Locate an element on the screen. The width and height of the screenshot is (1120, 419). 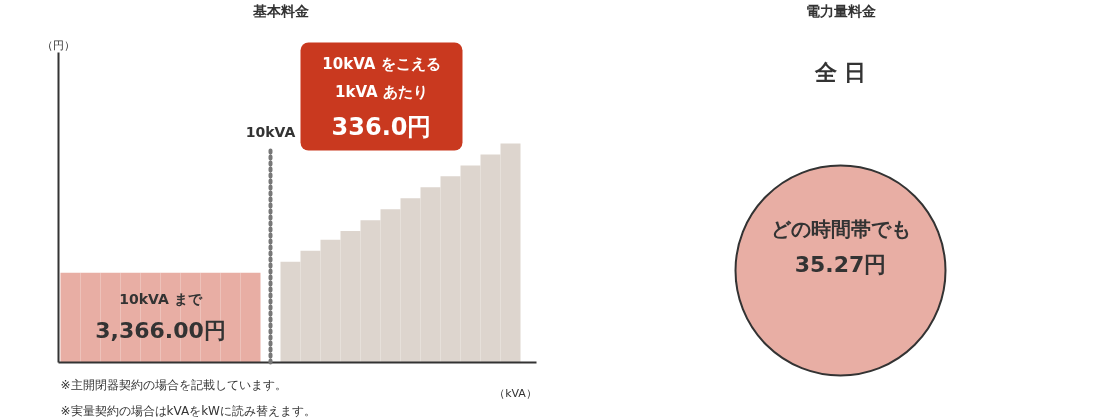
text: ※実量契約の場合はkVAをkWに読み替えます。 is located at coordinates (188, 410).